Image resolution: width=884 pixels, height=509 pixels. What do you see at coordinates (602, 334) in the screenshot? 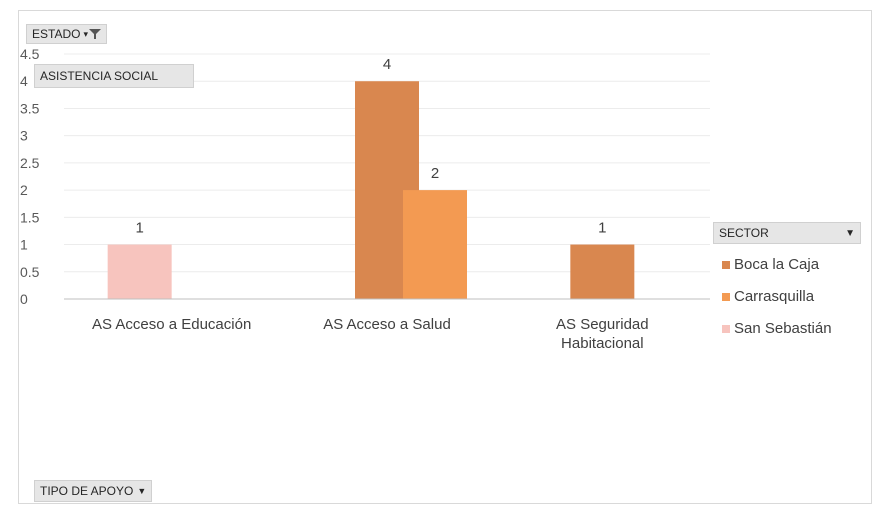
I see `x-tick-label: AS Seguridad Habitacional` at bounding box center [602, 334].